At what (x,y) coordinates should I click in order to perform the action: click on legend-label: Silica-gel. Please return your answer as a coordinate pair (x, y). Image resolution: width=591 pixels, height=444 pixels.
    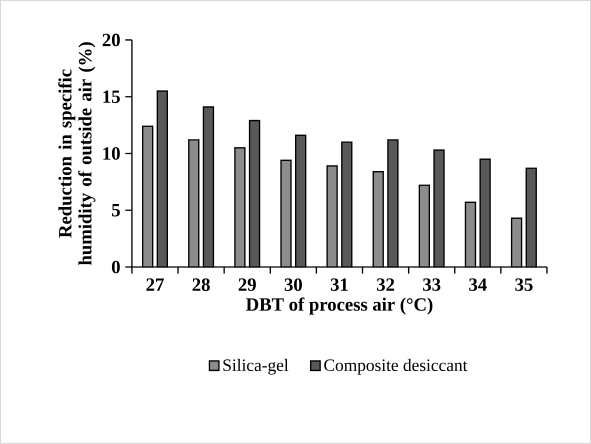
    Looking at the image, I should click on (255, 366).